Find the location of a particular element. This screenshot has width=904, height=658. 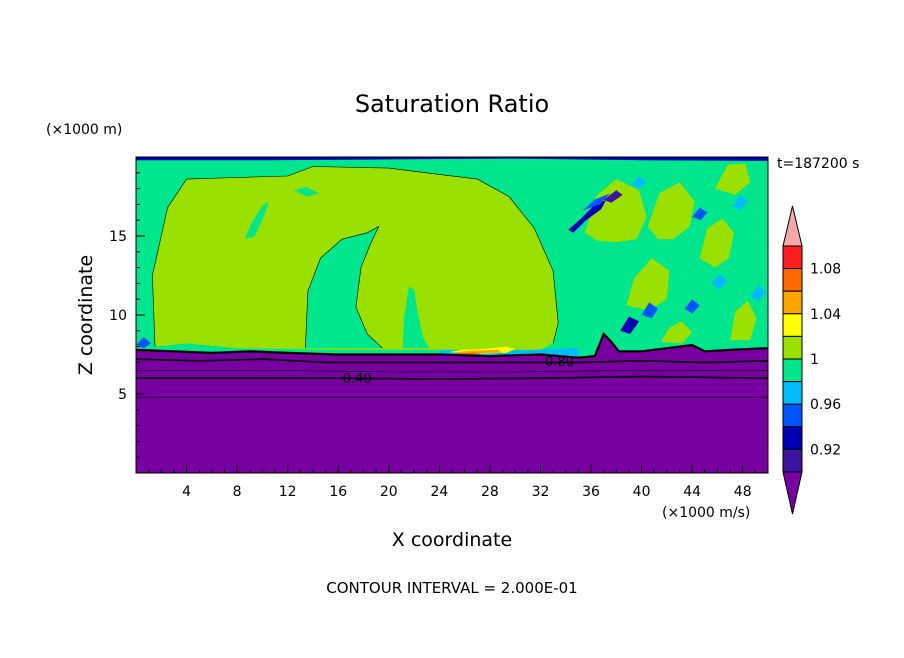

contour-line-0.90 is located at coordinates (452, 345).